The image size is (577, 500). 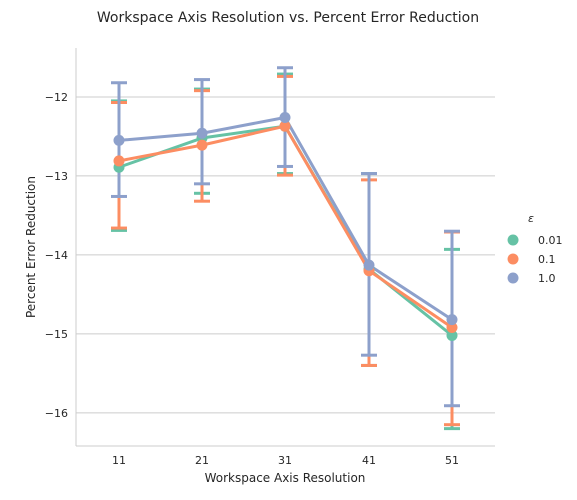 I want to click on x-tick-label: 51, so click(x=452, y=460).